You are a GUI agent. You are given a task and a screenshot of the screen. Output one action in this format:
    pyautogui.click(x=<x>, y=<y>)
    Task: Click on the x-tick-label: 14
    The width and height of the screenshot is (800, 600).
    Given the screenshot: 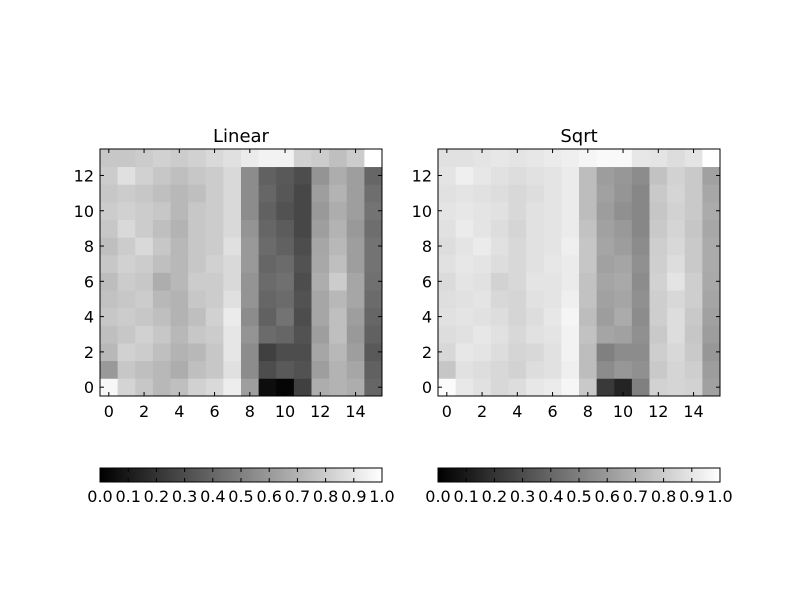 What is the action you would take?
    pyautogui.click(x=355, y=411)
    